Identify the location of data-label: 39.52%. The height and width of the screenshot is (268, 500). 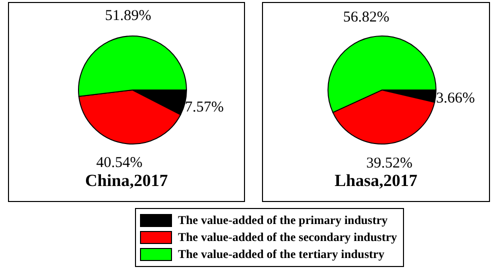
(389, 164).